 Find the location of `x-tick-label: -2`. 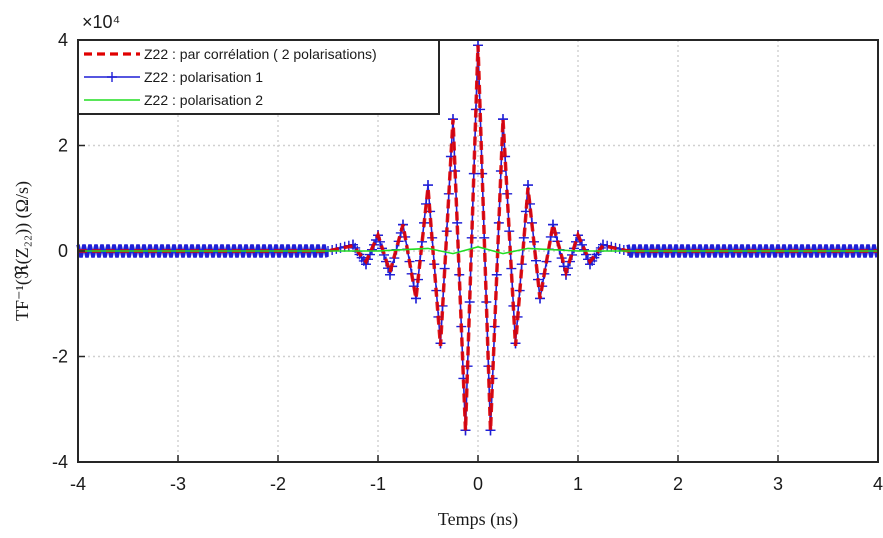

x-tick-label: -2 is located at coordinates (278, 484).